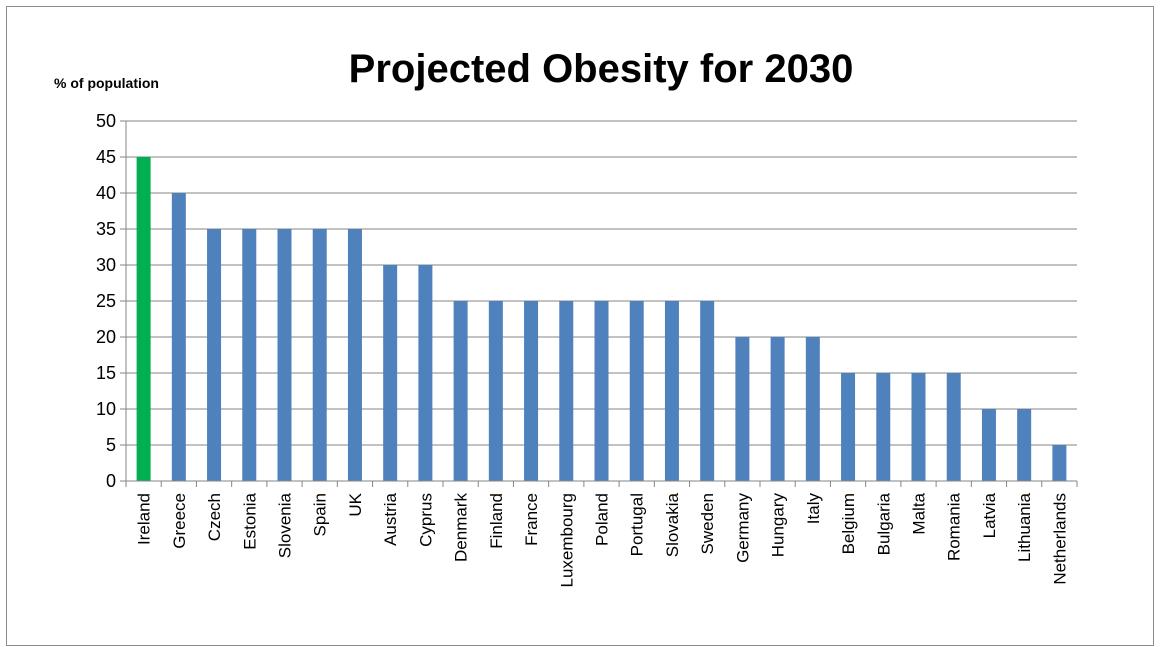 The width and height of the screenshot is (1165, 647). I want to click on bar-slovakia, so click(671, 391).